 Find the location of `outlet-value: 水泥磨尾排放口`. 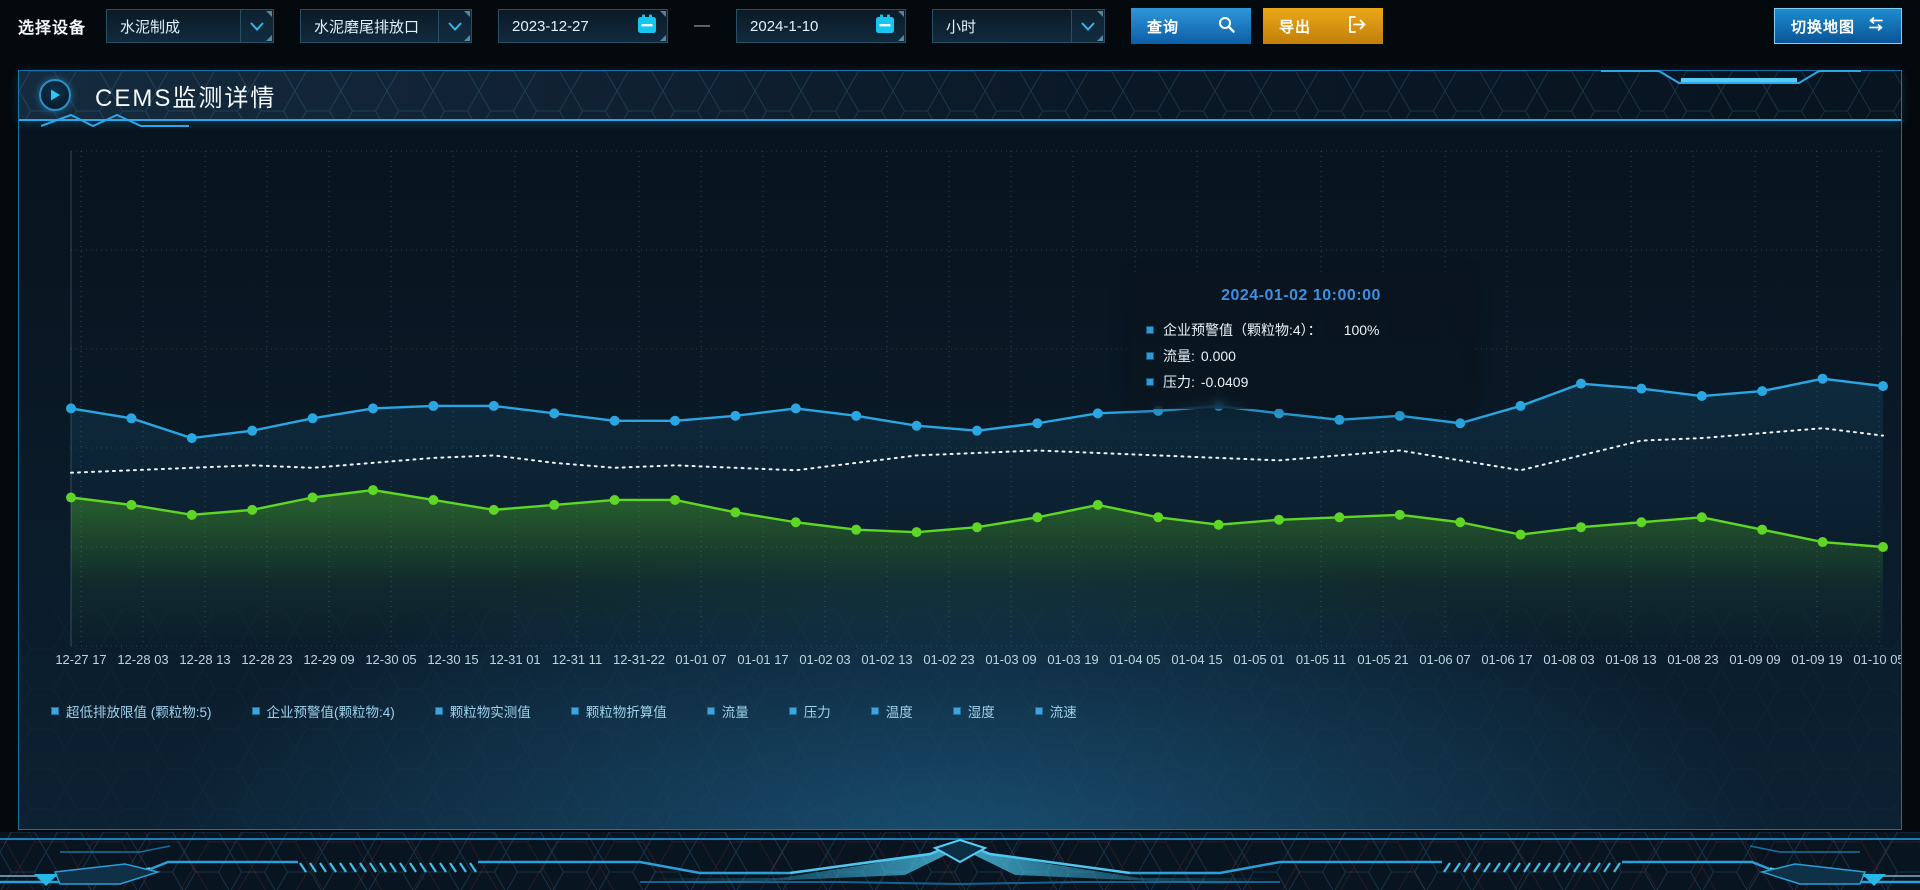

outlet-value: 水泥磨尾排放口 is located at coordinates (367, 27).